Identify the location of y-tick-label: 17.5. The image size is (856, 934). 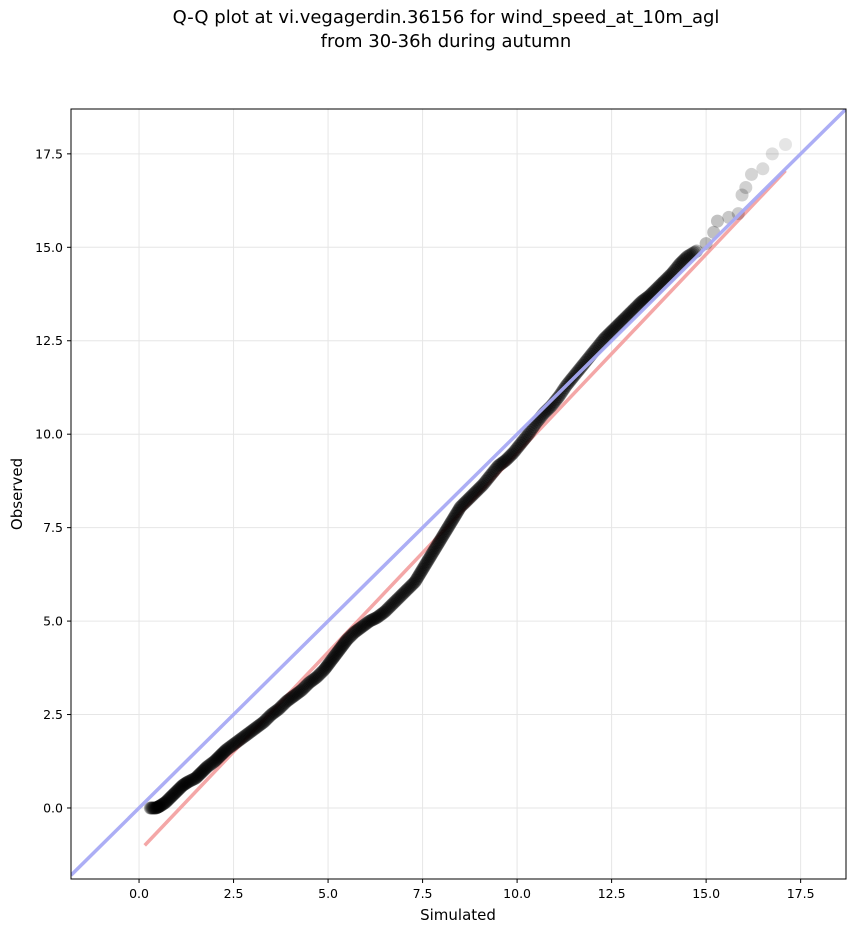
(49, 153).